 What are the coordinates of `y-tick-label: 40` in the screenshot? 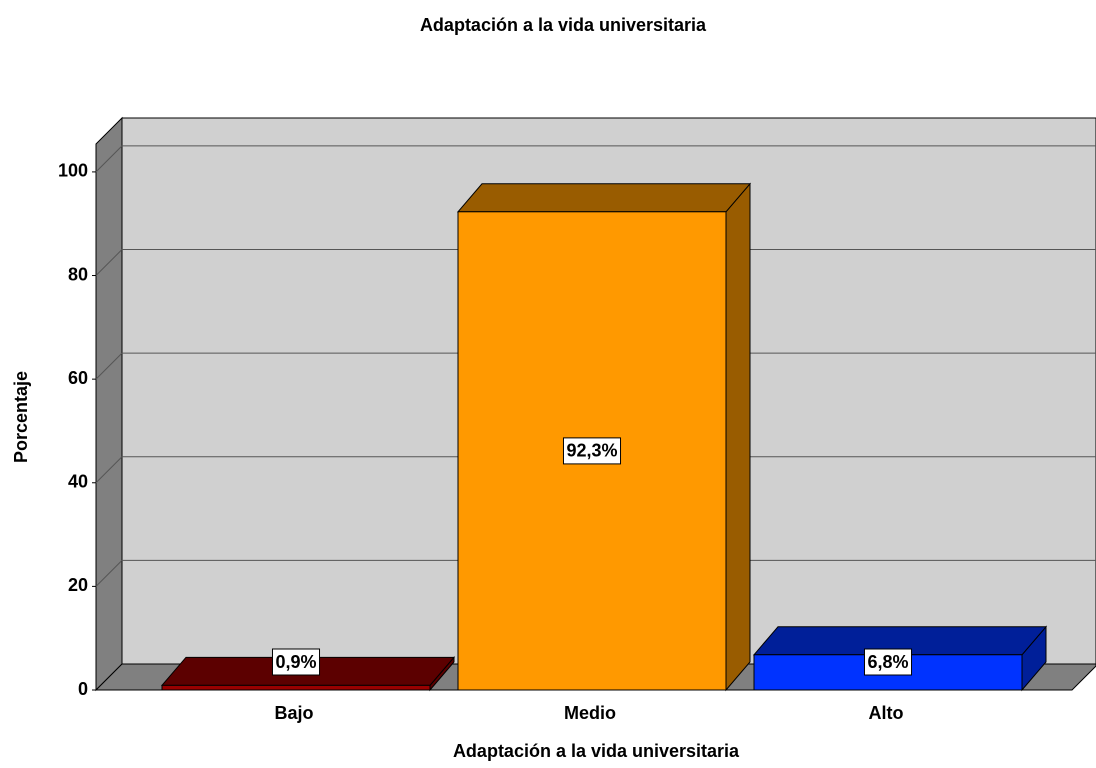 It's located at (78, 482).